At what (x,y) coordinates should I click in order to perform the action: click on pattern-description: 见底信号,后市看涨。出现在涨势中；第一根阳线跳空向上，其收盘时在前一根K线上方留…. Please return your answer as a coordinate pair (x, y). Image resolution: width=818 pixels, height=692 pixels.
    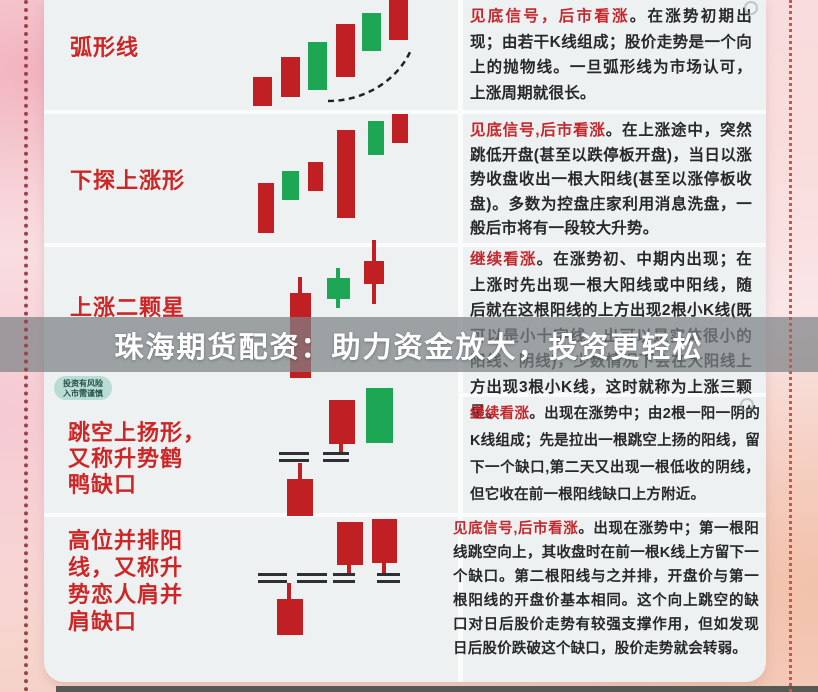
    Looking at the image, I should click on (606, 589).